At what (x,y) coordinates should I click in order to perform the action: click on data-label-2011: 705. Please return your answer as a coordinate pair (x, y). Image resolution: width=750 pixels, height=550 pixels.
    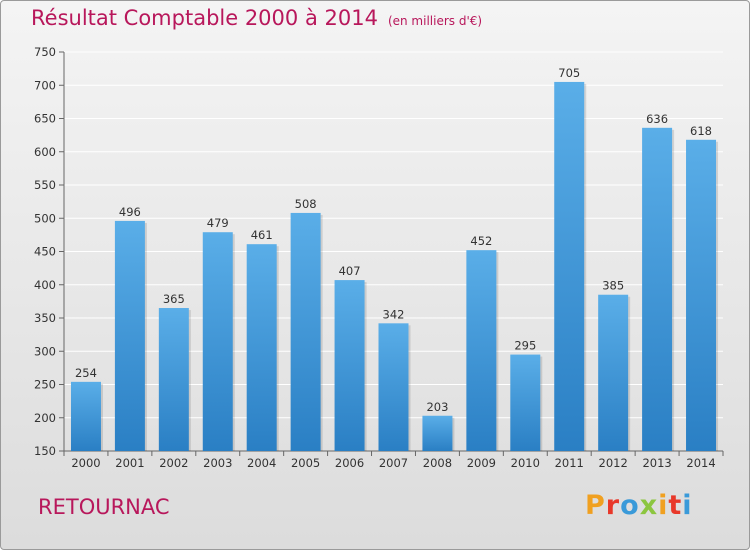
    Looking at the image, I should click on (569, 73).